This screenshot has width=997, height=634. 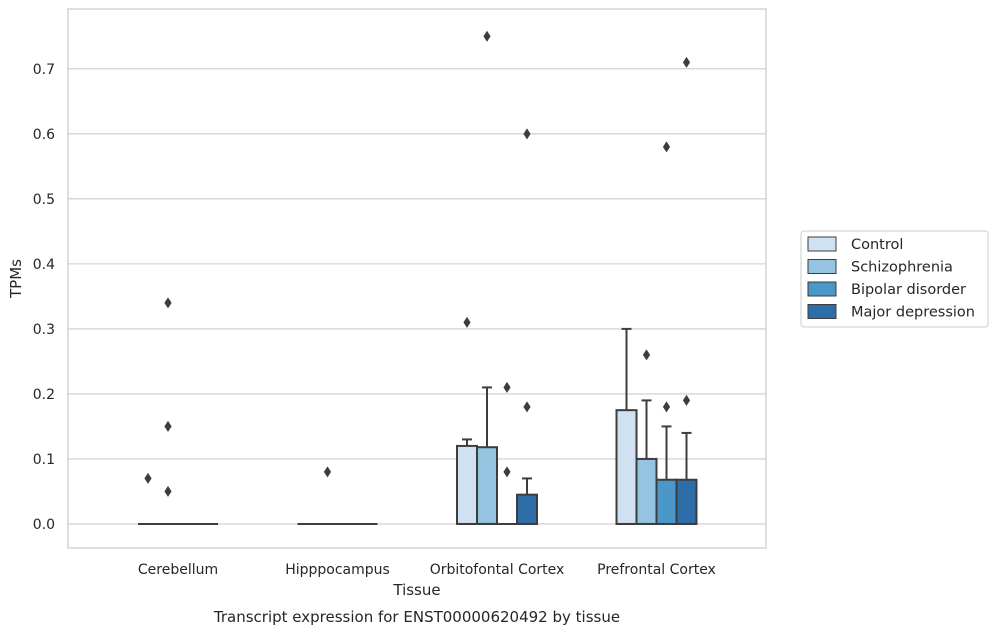 I want to click on x-tick-label: Hipppocampus, so click(x=337, y=570).